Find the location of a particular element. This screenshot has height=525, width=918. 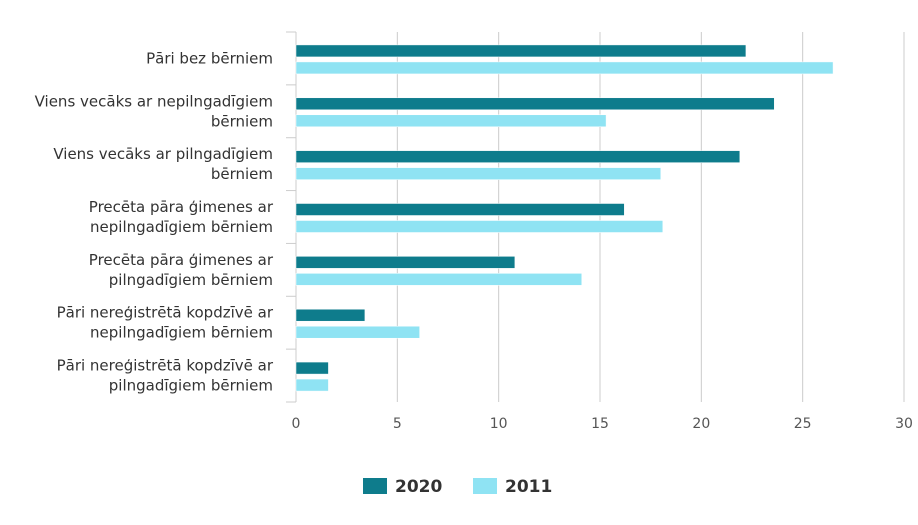

tick-label: 30 is located at coordinates (904, 424).